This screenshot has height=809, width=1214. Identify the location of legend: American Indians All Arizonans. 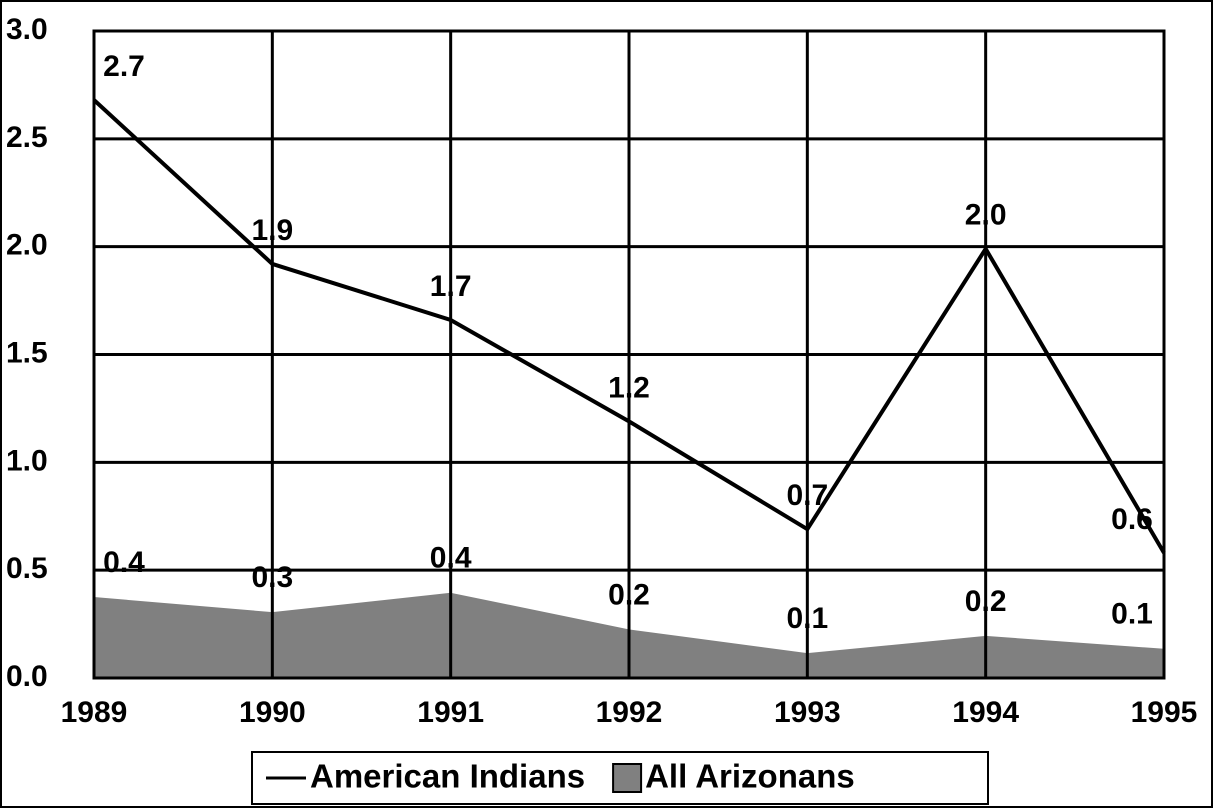
(620, 778).